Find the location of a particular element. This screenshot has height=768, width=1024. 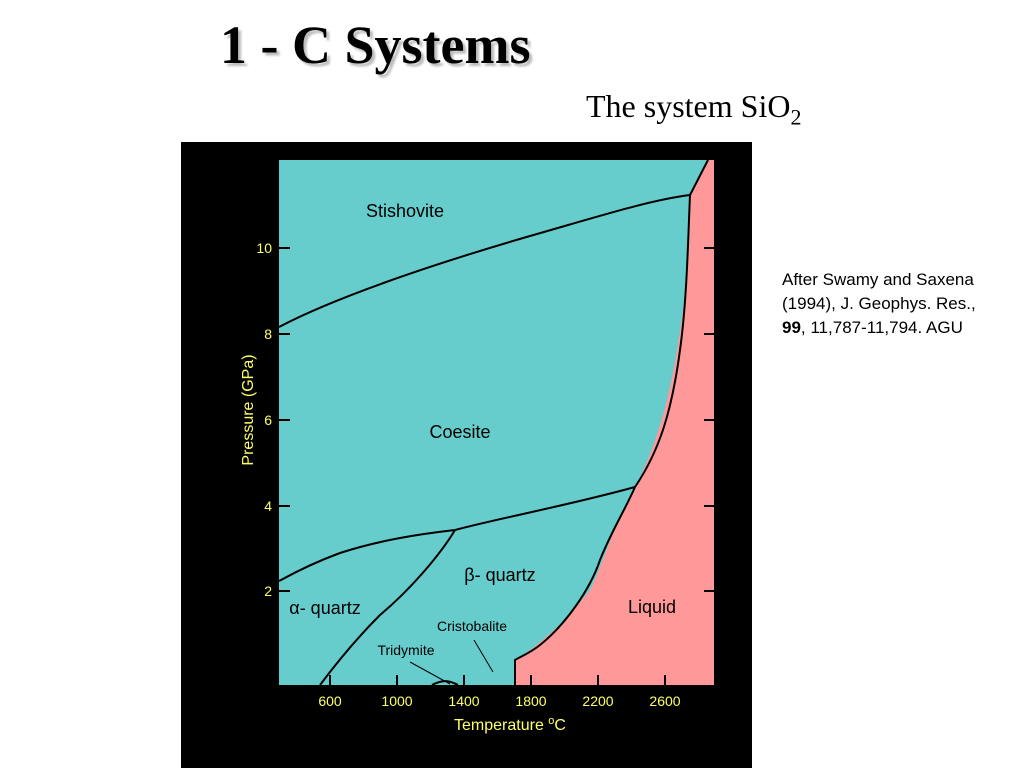

quartz-coesite-boundary is located at coordinates (457, 534).